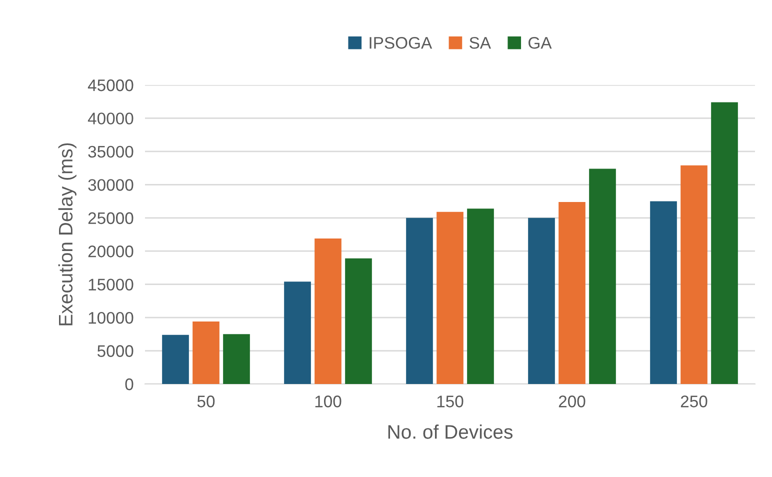  I want to click on y-tick-label: 15000, so click(111, 284).